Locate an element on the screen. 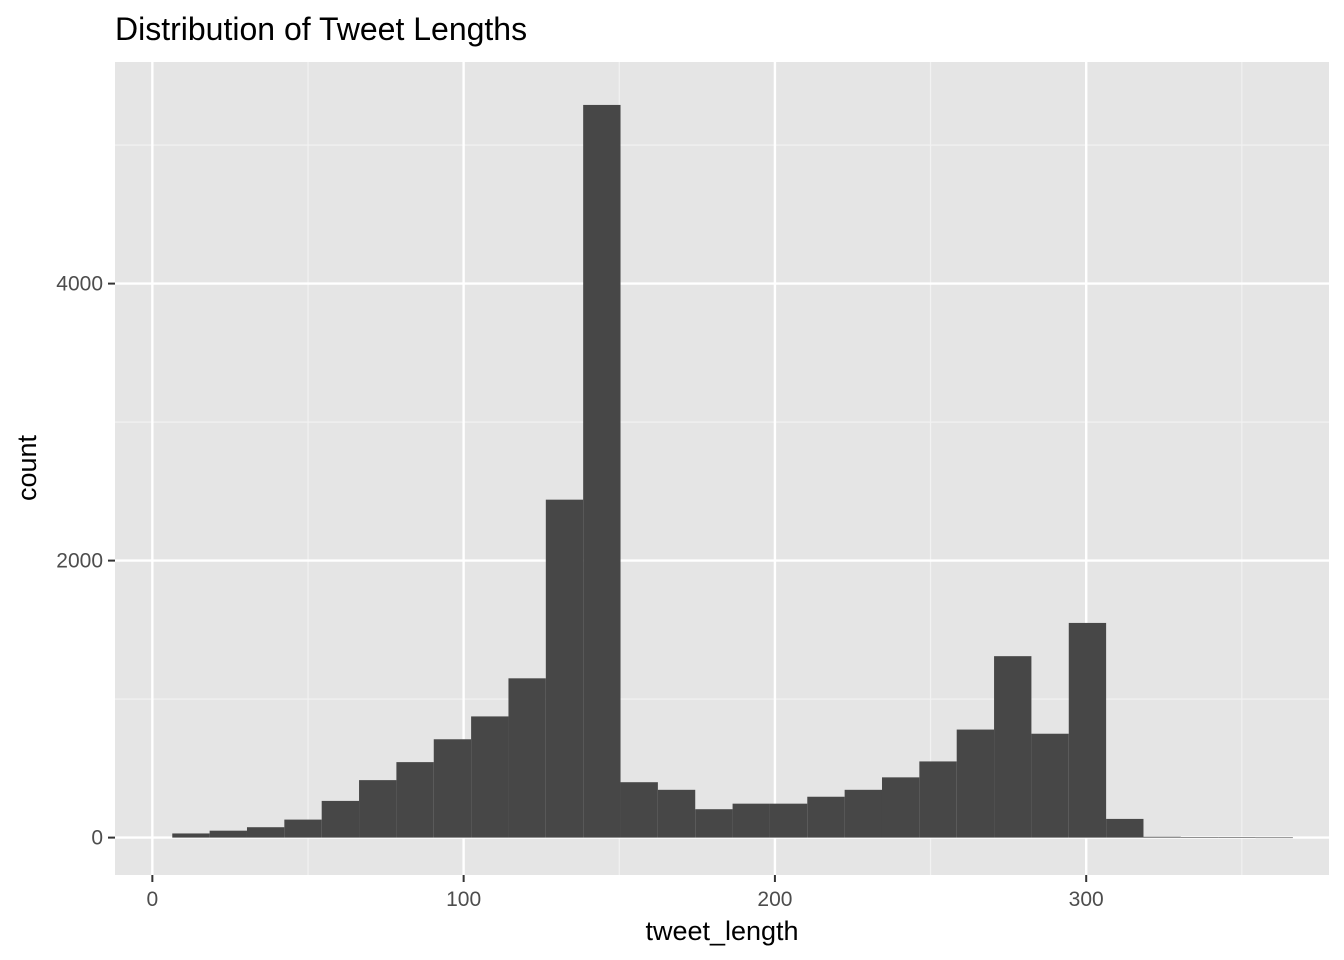 This screenshot has width=1344, height=960. y-axis-ticks: 0 2000 4000 is located at coordinates (85, 561).